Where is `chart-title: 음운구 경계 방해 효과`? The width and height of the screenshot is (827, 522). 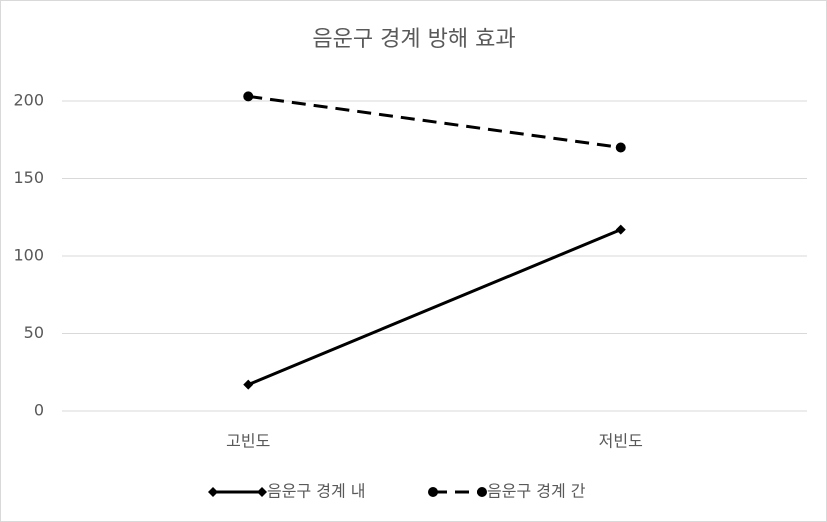
chart-title: 음운구 경계 방해 효과 is located at coordinates (413, 39).